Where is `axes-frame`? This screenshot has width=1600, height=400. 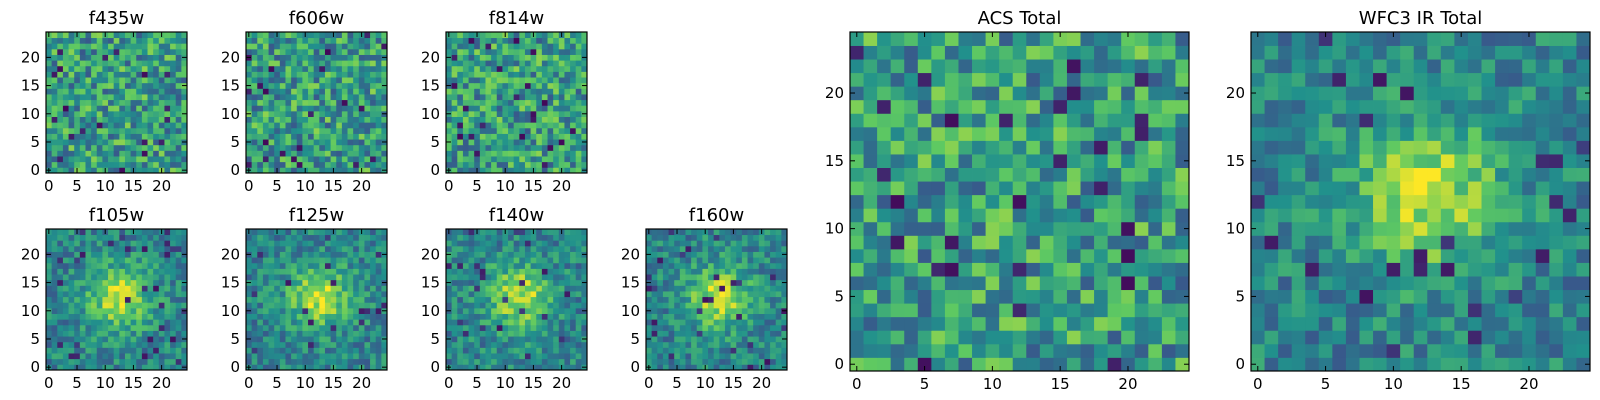
axes-frame is located at coordinates (116, 102).